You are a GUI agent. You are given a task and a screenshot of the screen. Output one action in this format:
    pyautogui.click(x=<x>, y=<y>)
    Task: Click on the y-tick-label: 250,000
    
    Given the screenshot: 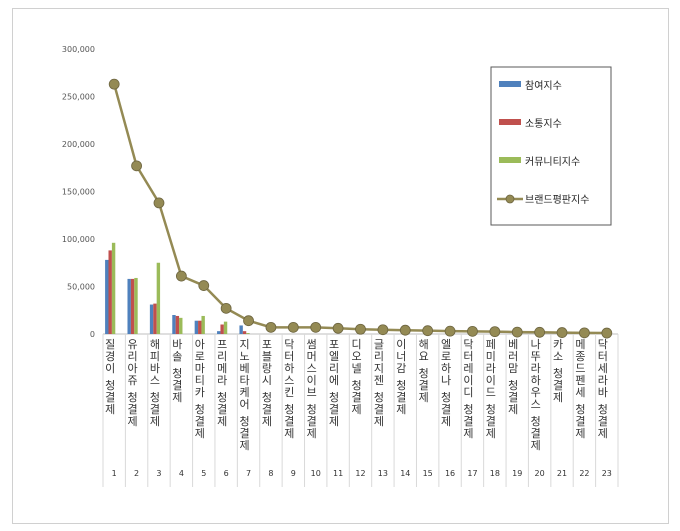 What is the action you would take?
    pyautogui.click(x=78, y=97)
    